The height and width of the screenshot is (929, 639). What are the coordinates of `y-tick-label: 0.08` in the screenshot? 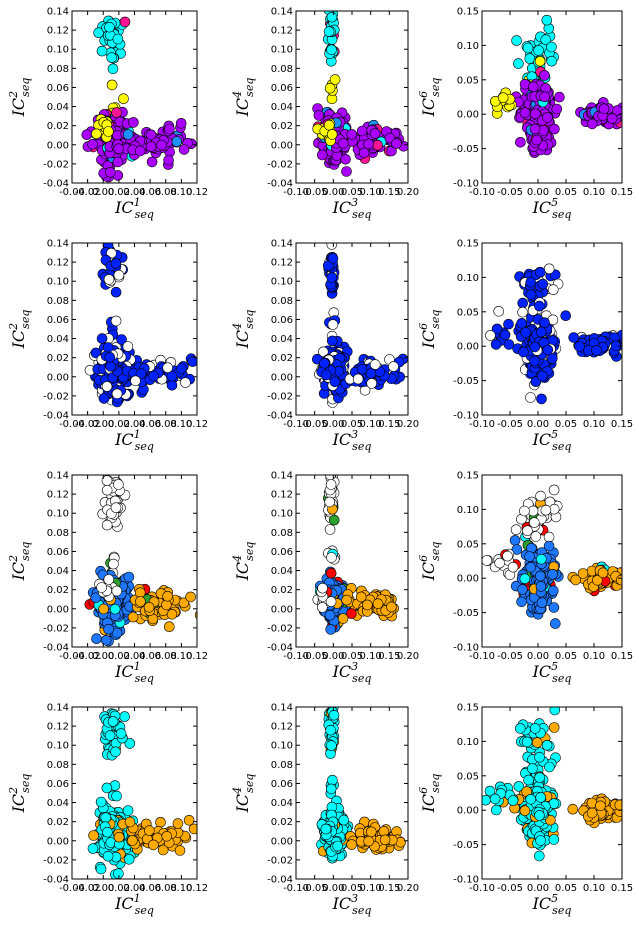 It's located at (282, 69).